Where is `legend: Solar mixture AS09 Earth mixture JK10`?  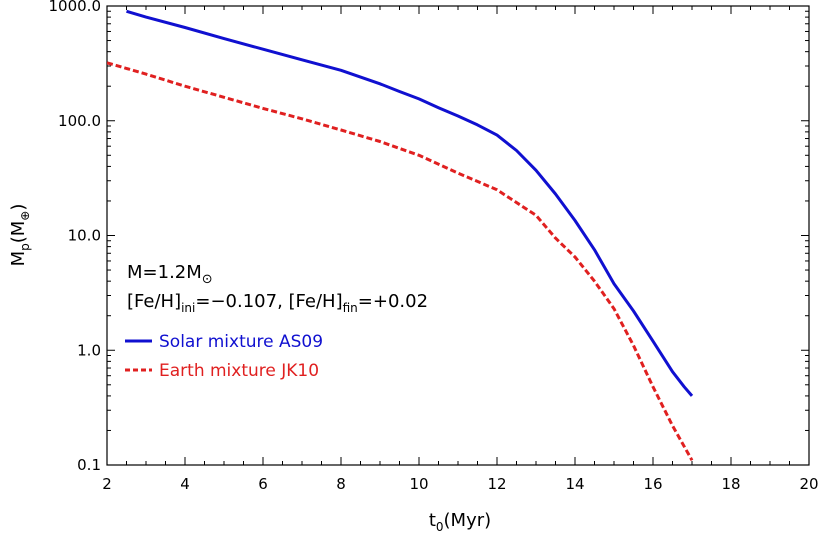
legend: Solar mixture AS09 Earth mixture JK10 is located at coordinates (224, 356).